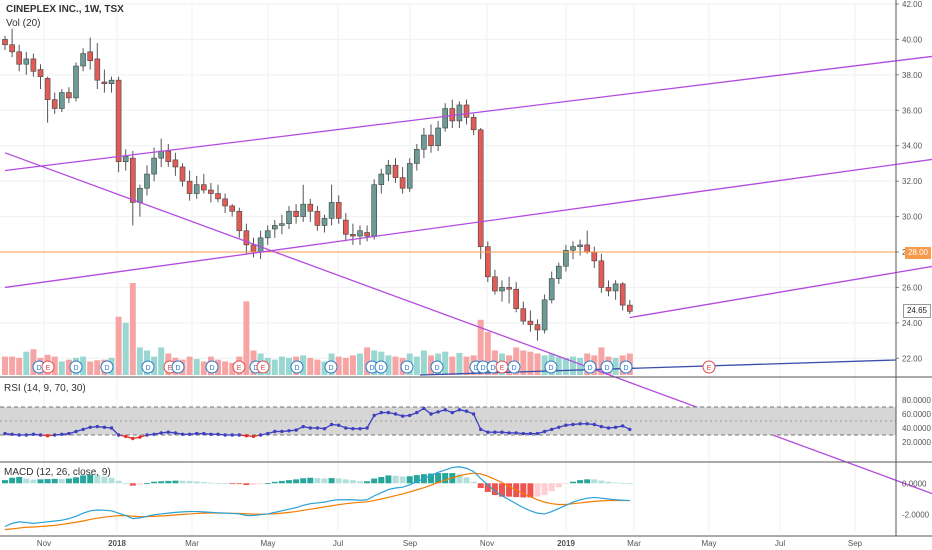 The image size is (932, 550). What do you see at coordinates (912, 75) in the screenshot?
I see `price-tick-label: 38.00` at bounding box center [912, 75].